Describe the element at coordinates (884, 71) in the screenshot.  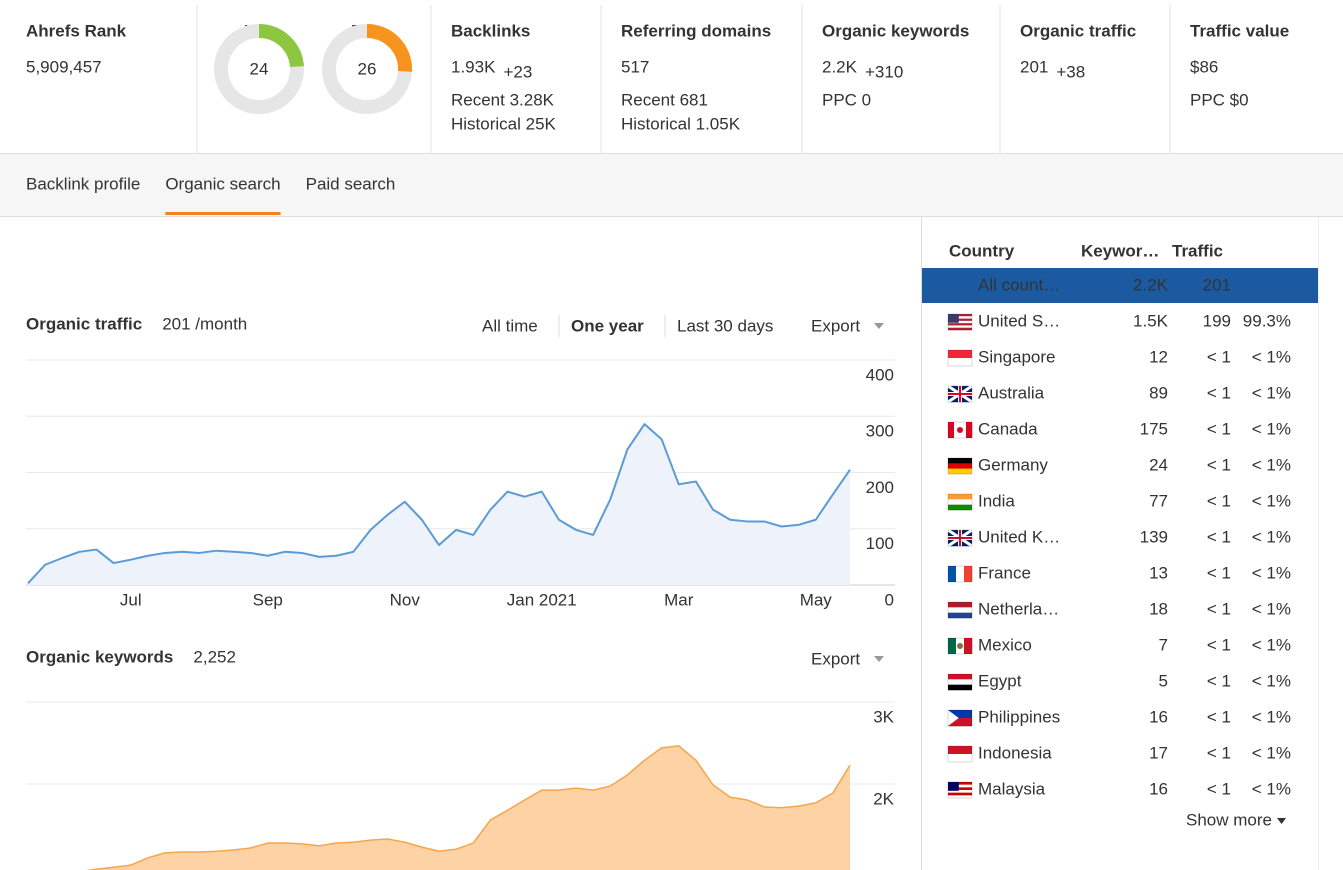
I see `metric-change: +310` at that location.